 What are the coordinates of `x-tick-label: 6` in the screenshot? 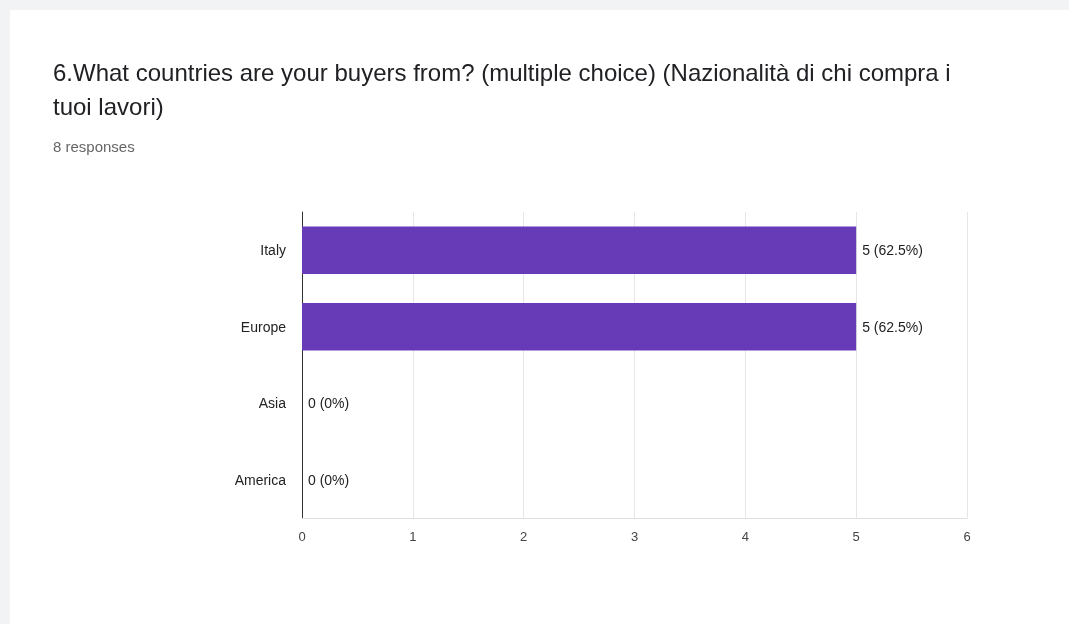 It's located at (967, 536).